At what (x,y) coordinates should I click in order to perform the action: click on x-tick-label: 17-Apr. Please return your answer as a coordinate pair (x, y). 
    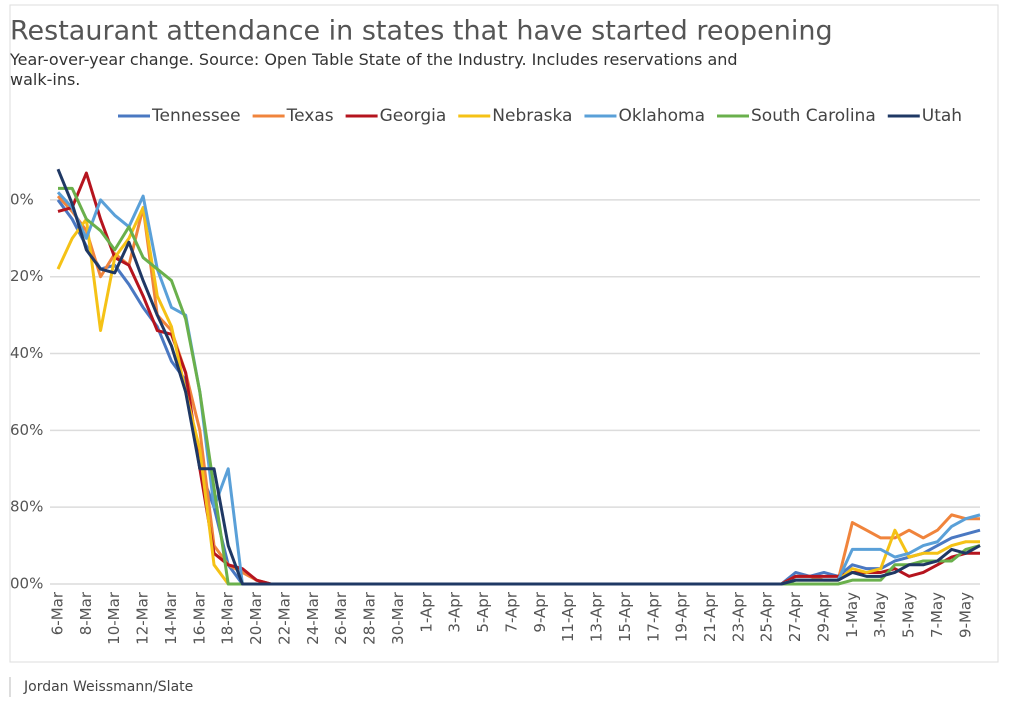
    Looking at the image, I should click on (653, 616).